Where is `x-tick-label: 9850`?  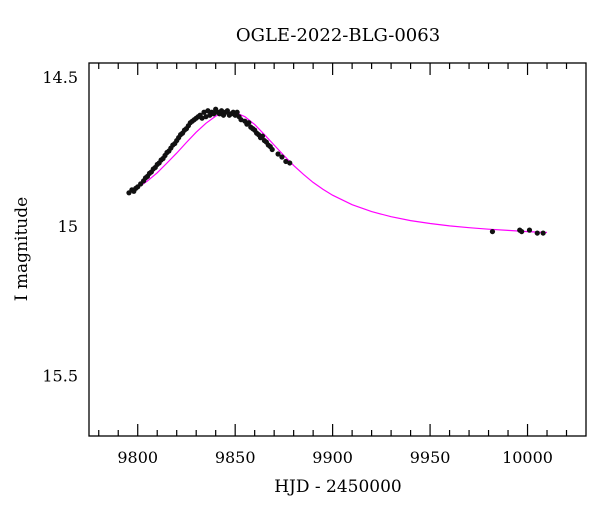 x-tick-label: 9850 is located at coordinates (235, 457).